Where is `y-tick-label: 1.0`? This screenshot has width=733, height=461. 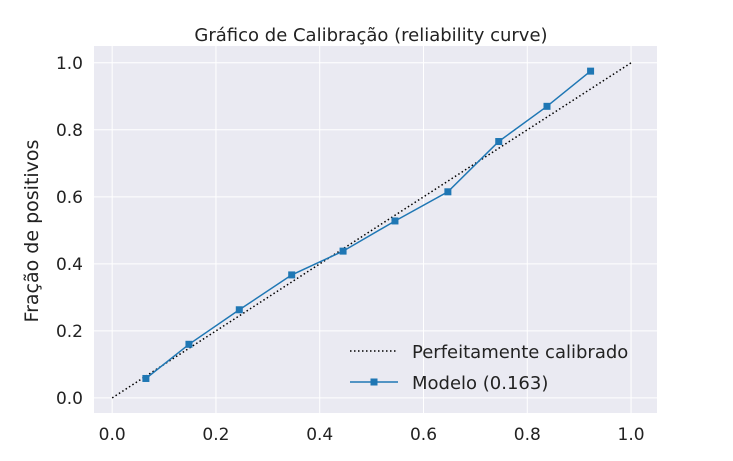
y-tick-label: 1.0 is located at coordinates (69, 64).